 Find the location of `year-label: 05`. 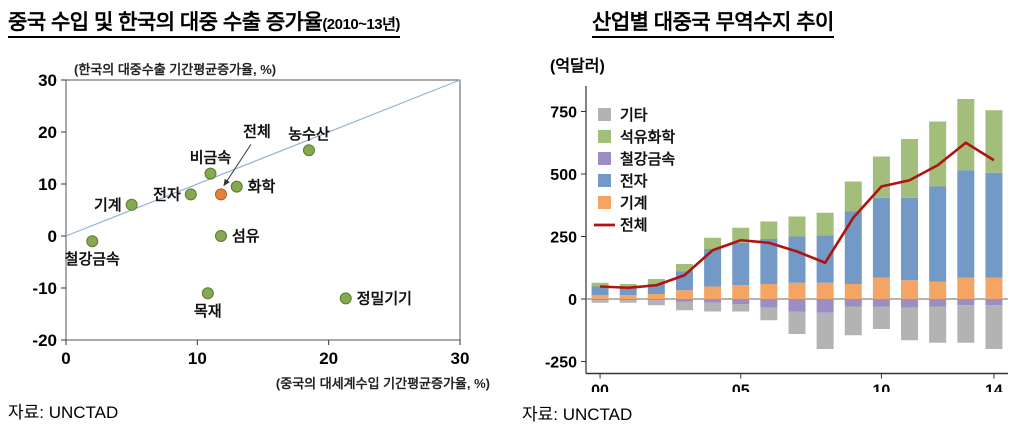

year-label: 05 is located at coordinates (741, 388).